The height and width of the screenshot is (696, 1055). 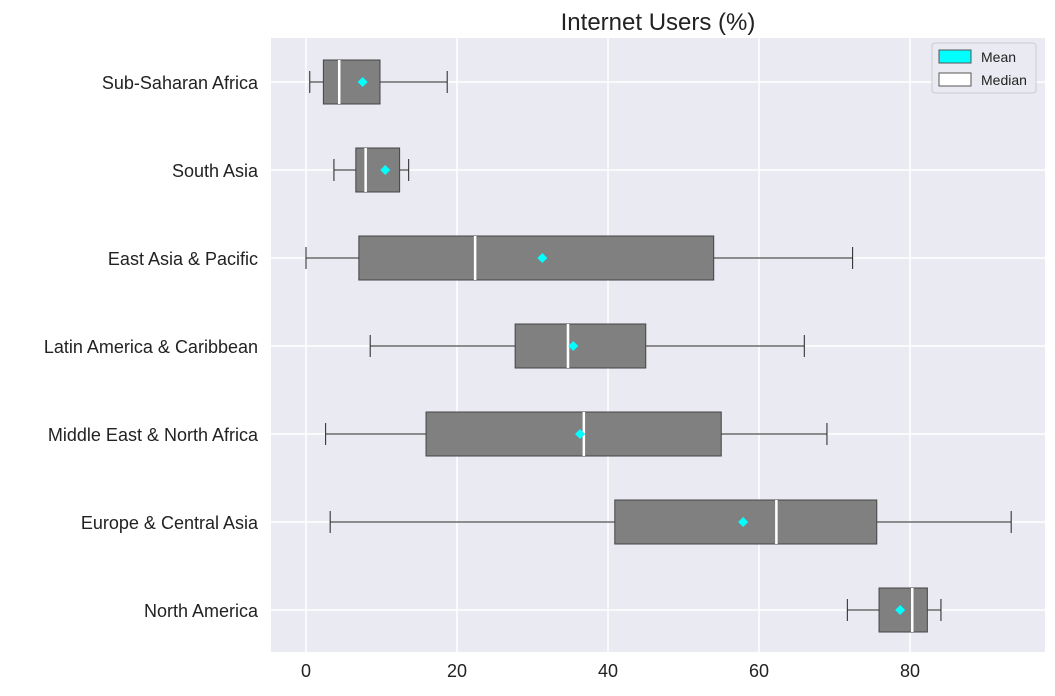 I want to click on y-tick-label: Middle East & North Africa, so click(x=153, y=435).